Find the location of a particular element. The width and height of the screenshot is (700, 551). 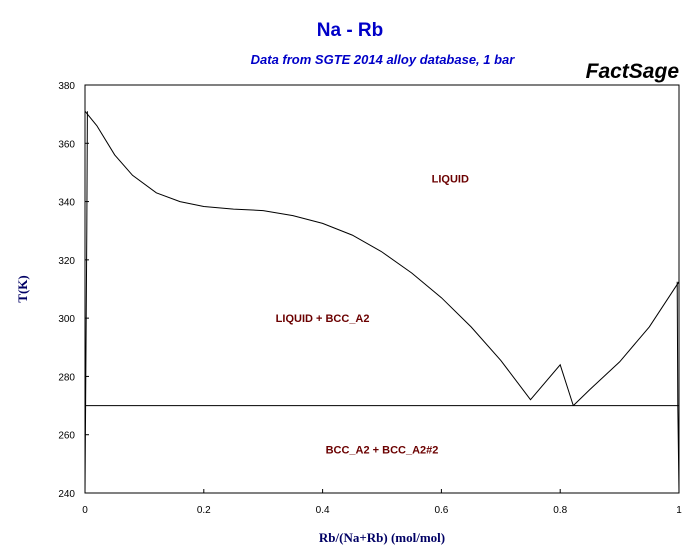

region-label: BCC_A2 + BCC_A2#2 is located at coordinates (382, 450).